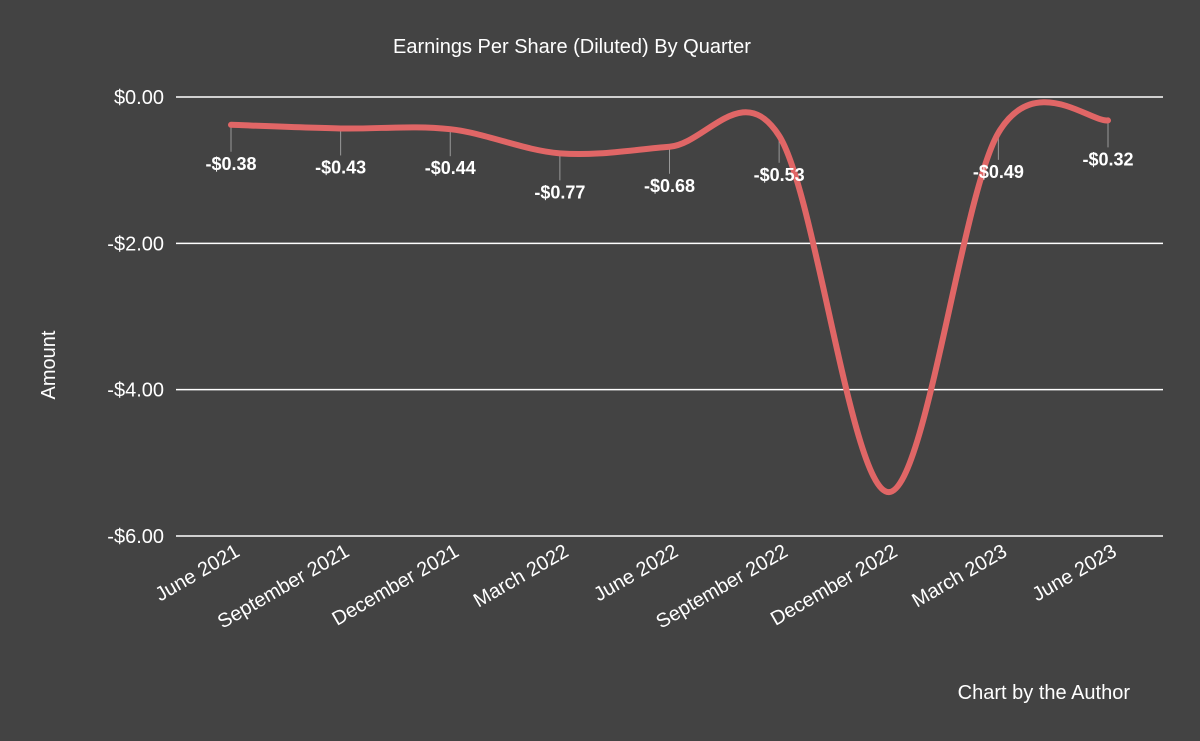 This screenshot has width=1200, height=741. What do you see at coordinates (230, 164) in the screenshot?
I see `data-label: -$0.38` at bounding box center [230, 164].